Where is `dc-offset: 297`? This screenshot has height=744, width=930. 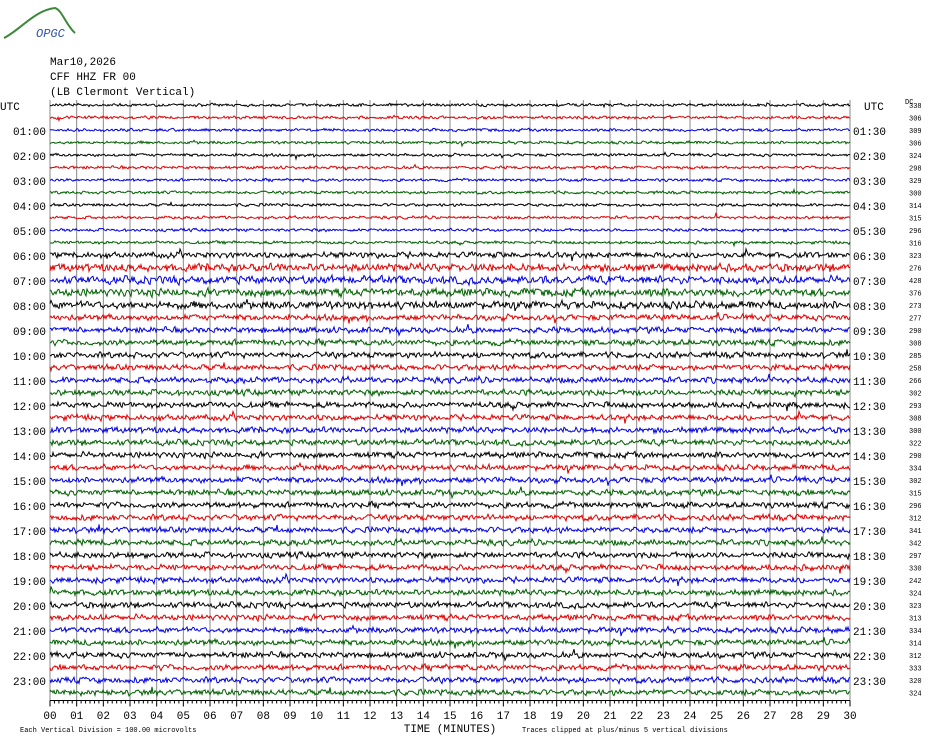 dc-offset: 297 is located at coordinates (915, 557).